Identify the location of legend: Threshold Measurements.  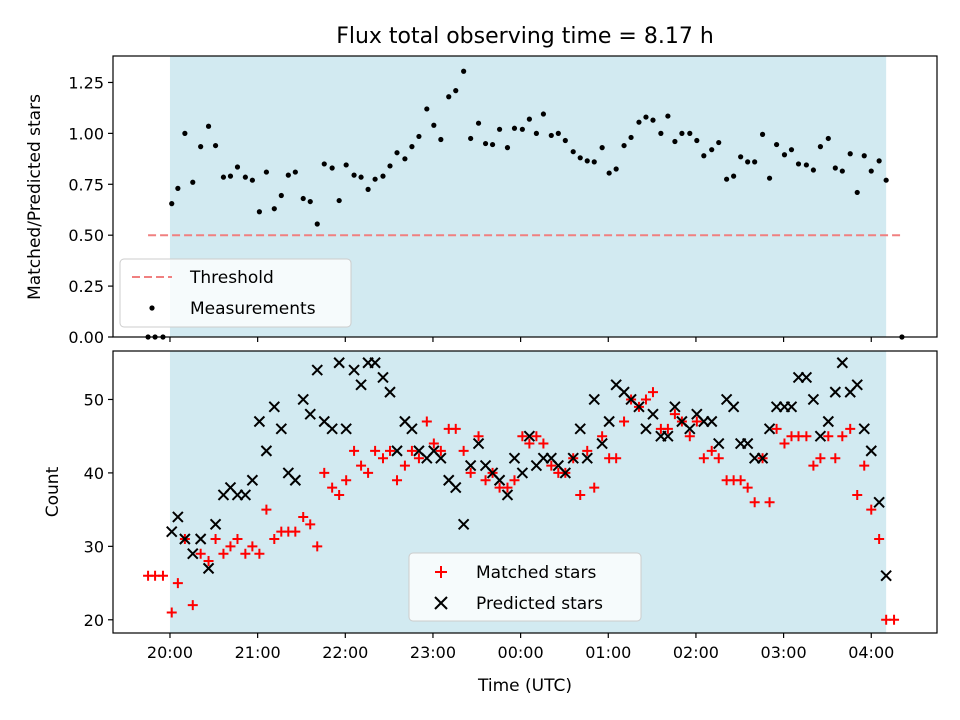
(235, 293).